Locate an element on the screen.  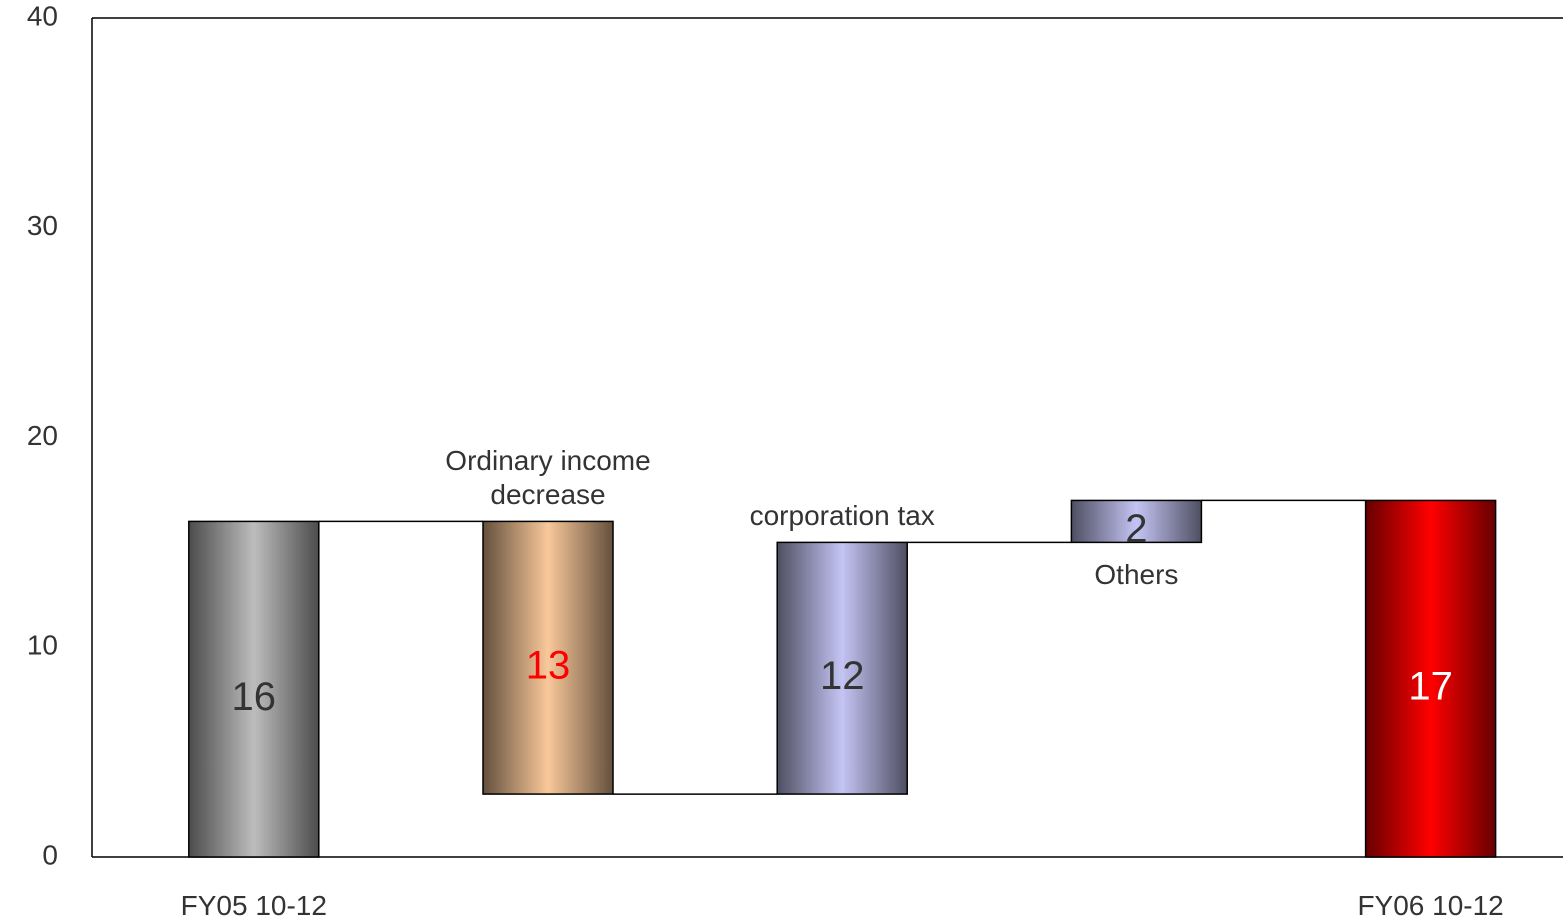
y-tick-label: 20 is located at coordinates (42, 435).